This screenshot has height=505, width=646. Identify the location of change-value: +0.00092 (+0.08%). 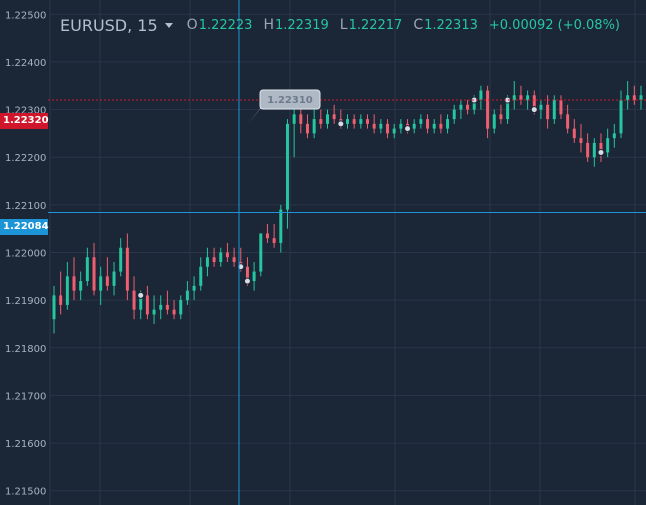
(554, 25).